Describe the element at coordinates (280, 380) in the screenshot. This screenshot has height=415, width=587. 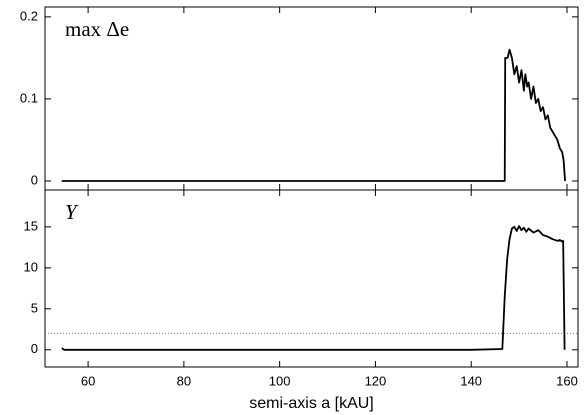
I see `x-tick-label: 100` at that location.